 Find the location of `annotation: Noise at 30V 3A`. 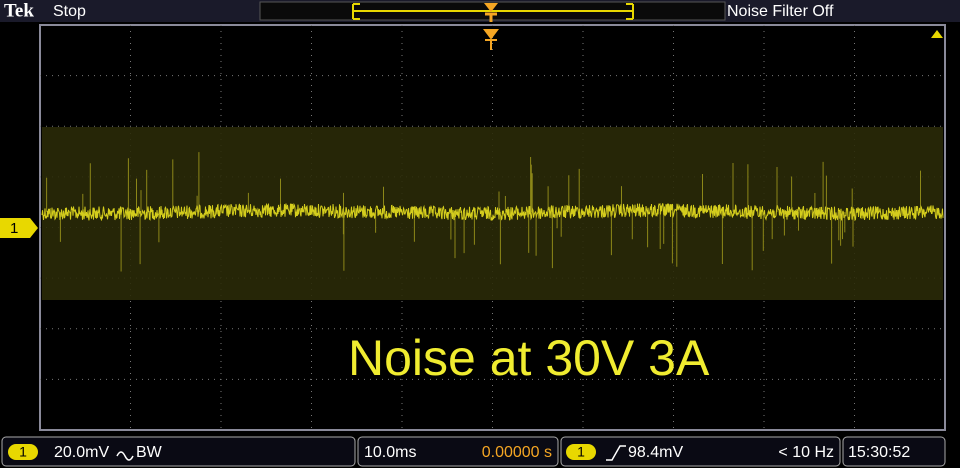

annotation: Noise at 30V 3A is located at coordinates (529, 358).